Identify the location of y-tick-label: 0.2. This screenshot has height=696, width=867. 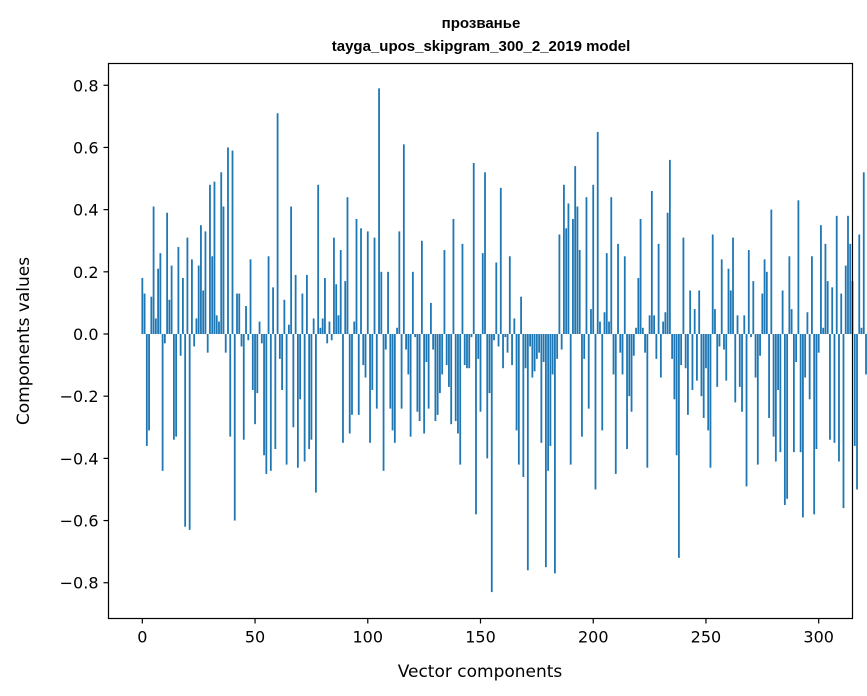
(85, 272).